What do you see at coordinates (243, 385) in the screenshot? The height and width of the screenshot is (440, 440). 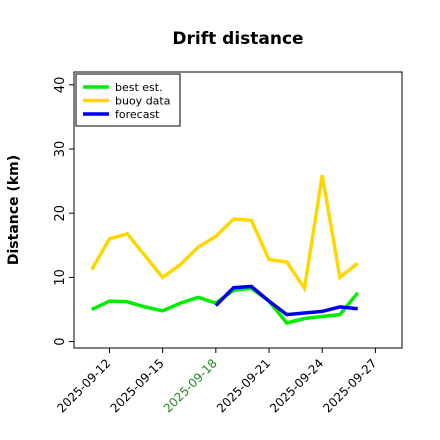 I see `x-tick-label: 2025-09-21` at bounding box center [243, 385].